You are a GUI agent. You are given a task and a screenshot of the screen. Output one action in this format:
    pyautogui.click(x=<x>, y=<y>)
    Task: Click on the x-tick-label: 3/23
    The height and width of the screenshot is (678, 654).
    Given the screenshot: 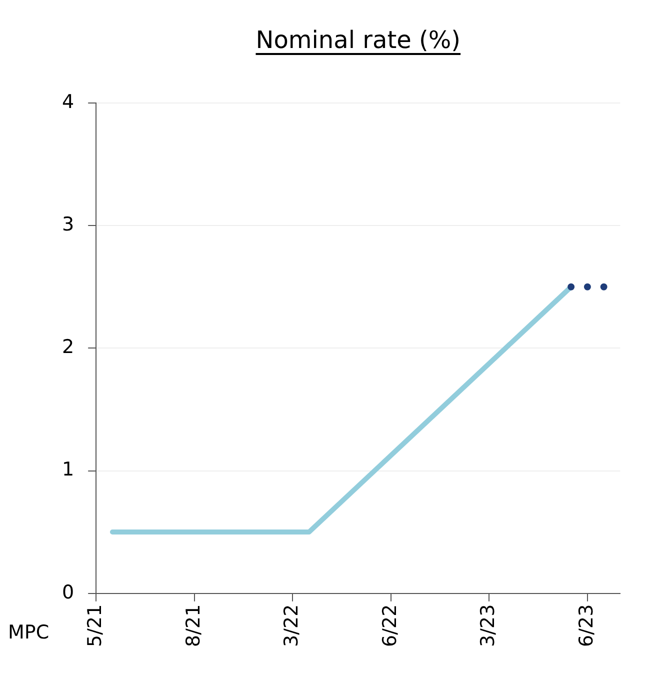 What is the action you would take?
    pyautogui.click(x=488, y=626)
    